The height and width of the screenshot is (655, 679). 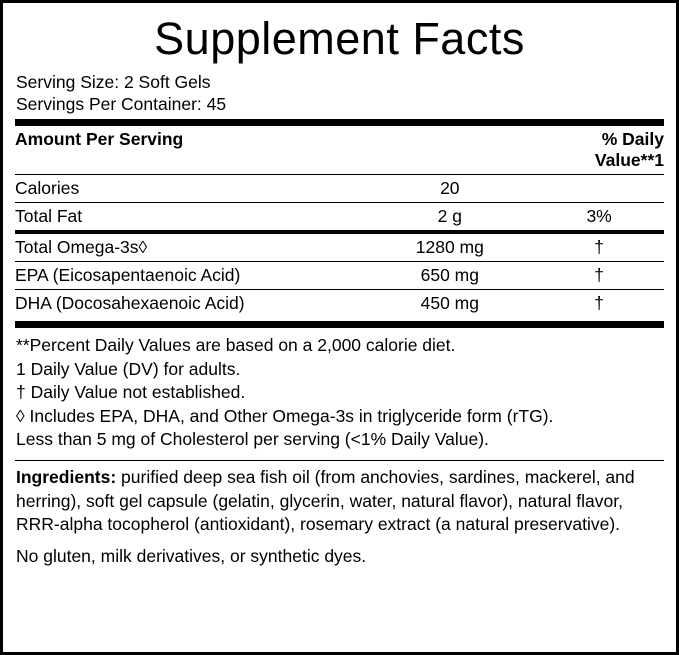 I want to click on table-row: EPA (Eicosapentaenoic Acid) 650 mg †, so click(x=339, y=275).